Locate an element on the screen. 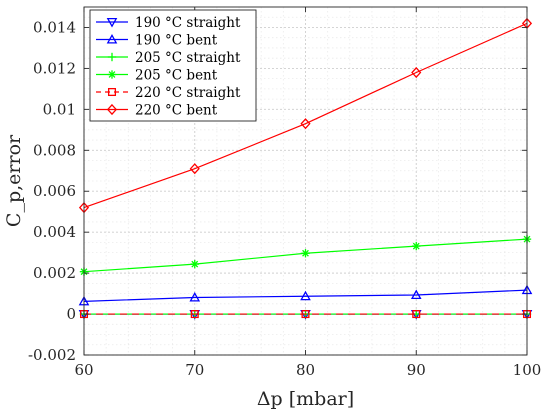 The height and width of the screenshot is (415, 550). y-tick-label: 0.01 is located at coordinates (59, 109).